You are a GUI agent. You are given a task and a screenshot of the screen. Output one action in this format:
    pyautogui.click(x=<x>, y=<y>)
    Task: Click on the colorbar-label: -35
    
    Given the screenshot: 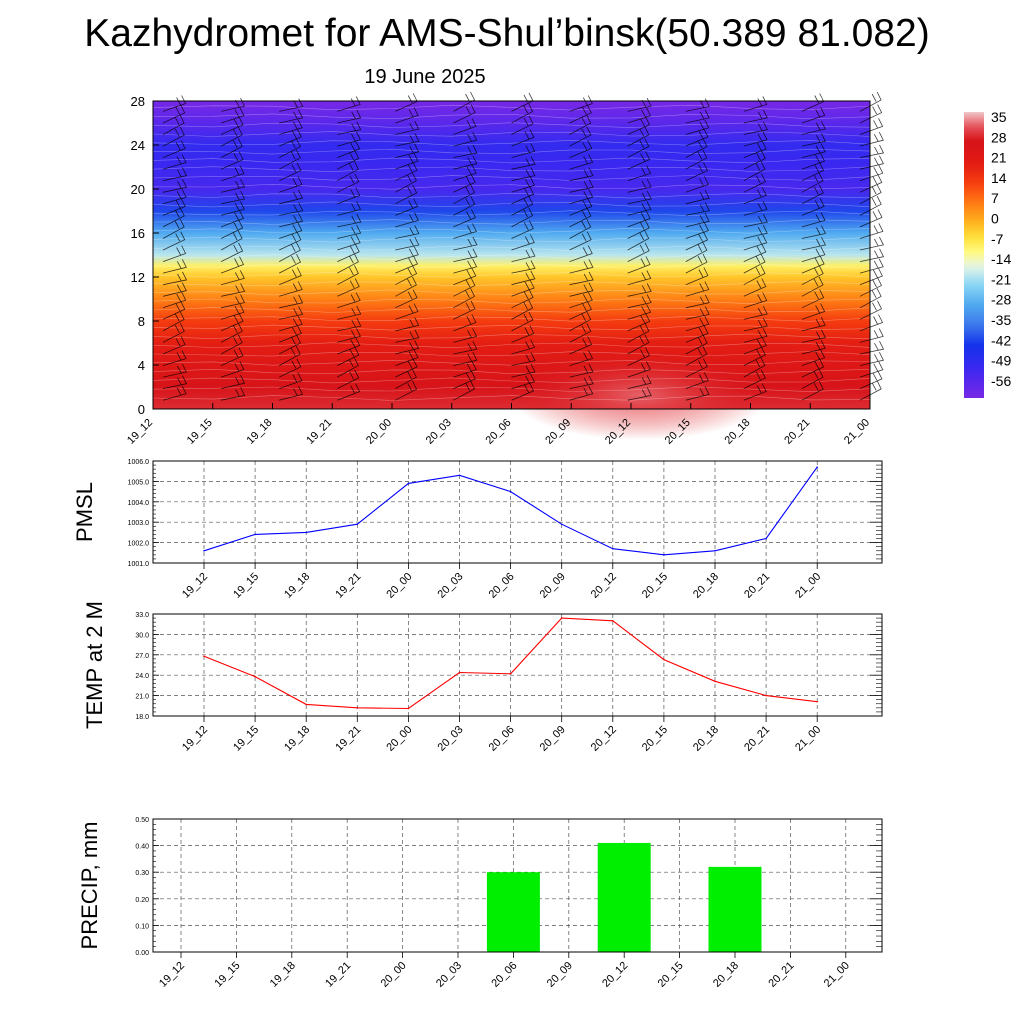 What is the action you would take?
    pyautogui.click(x=1001, y=320)
    